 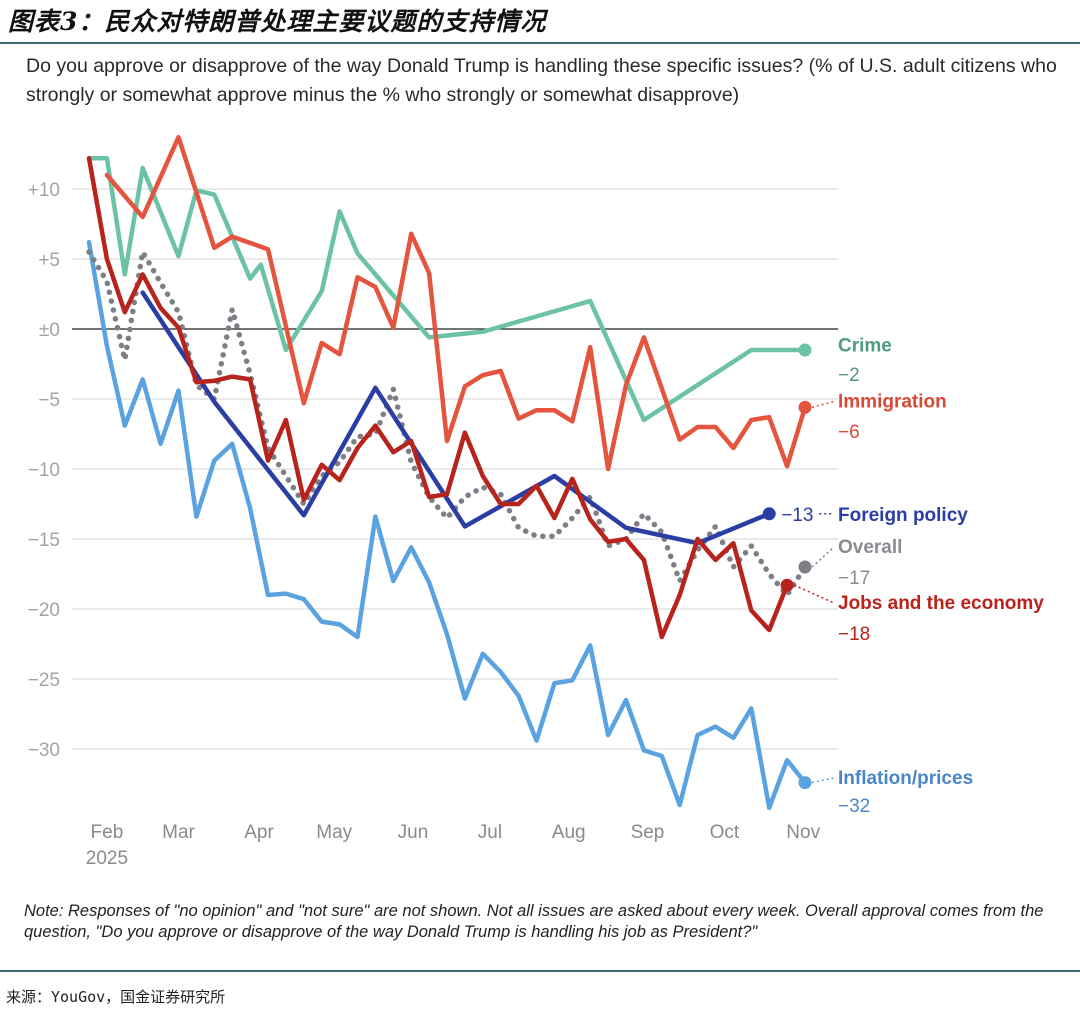 I want to click on x-tick-label: Jun, so click(x=413, y=832).